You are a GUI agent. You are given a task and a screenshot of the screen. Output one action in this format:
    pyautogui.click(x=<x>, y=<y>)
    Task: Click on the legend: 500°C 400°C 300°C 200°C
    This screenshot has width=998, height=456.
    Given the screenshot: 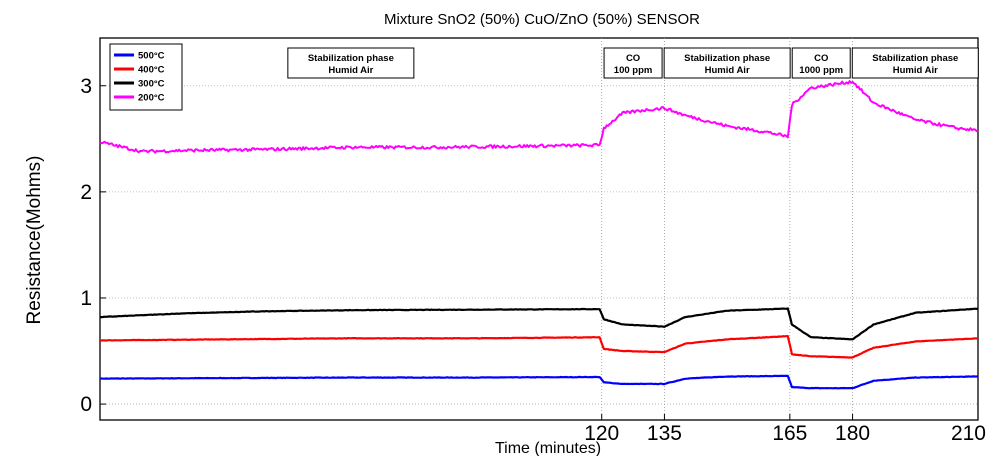 What is the action you would take?
    pyautogui.click(x=146, y=77)
    